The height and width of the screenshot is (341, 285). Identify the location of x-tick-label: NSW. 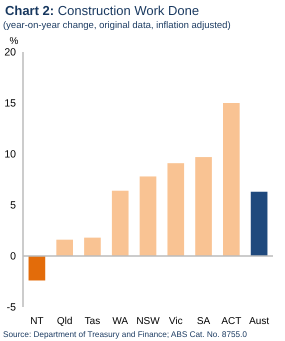
(148, 321).